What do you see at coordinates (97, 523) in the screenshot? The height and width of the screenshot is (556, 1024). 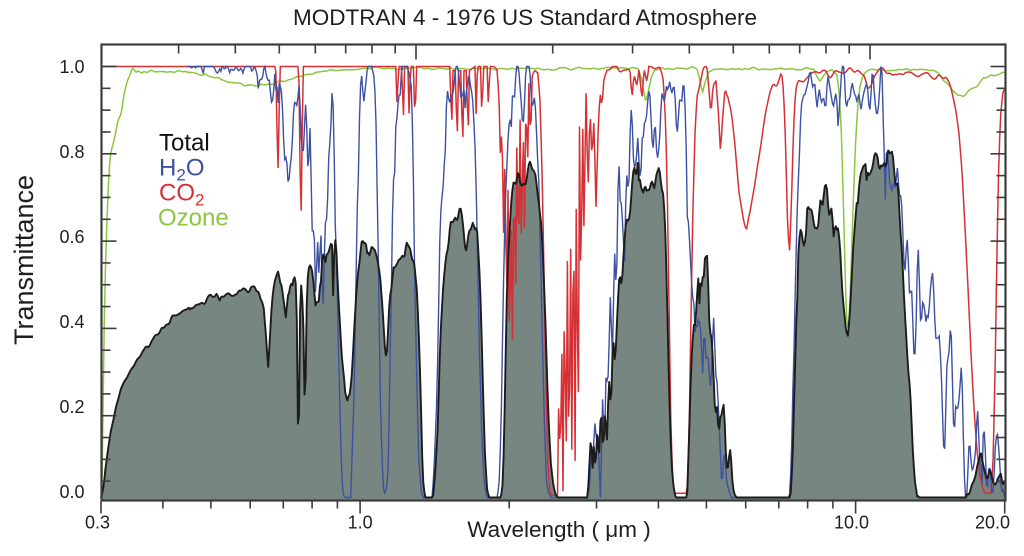 I see `svg-text: 0.3` at bounding box center [97, 523].